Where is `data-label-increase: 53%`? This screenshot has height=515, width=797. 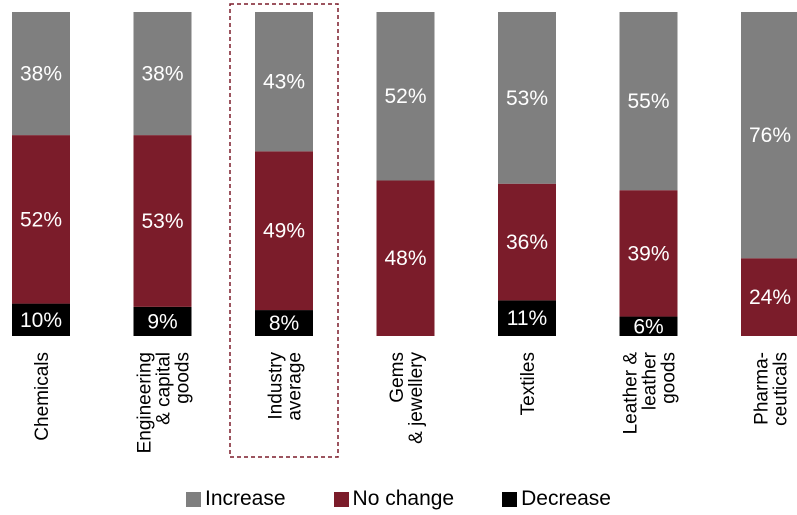
data-label-increase: 53% is located at coordinates (527, 98).